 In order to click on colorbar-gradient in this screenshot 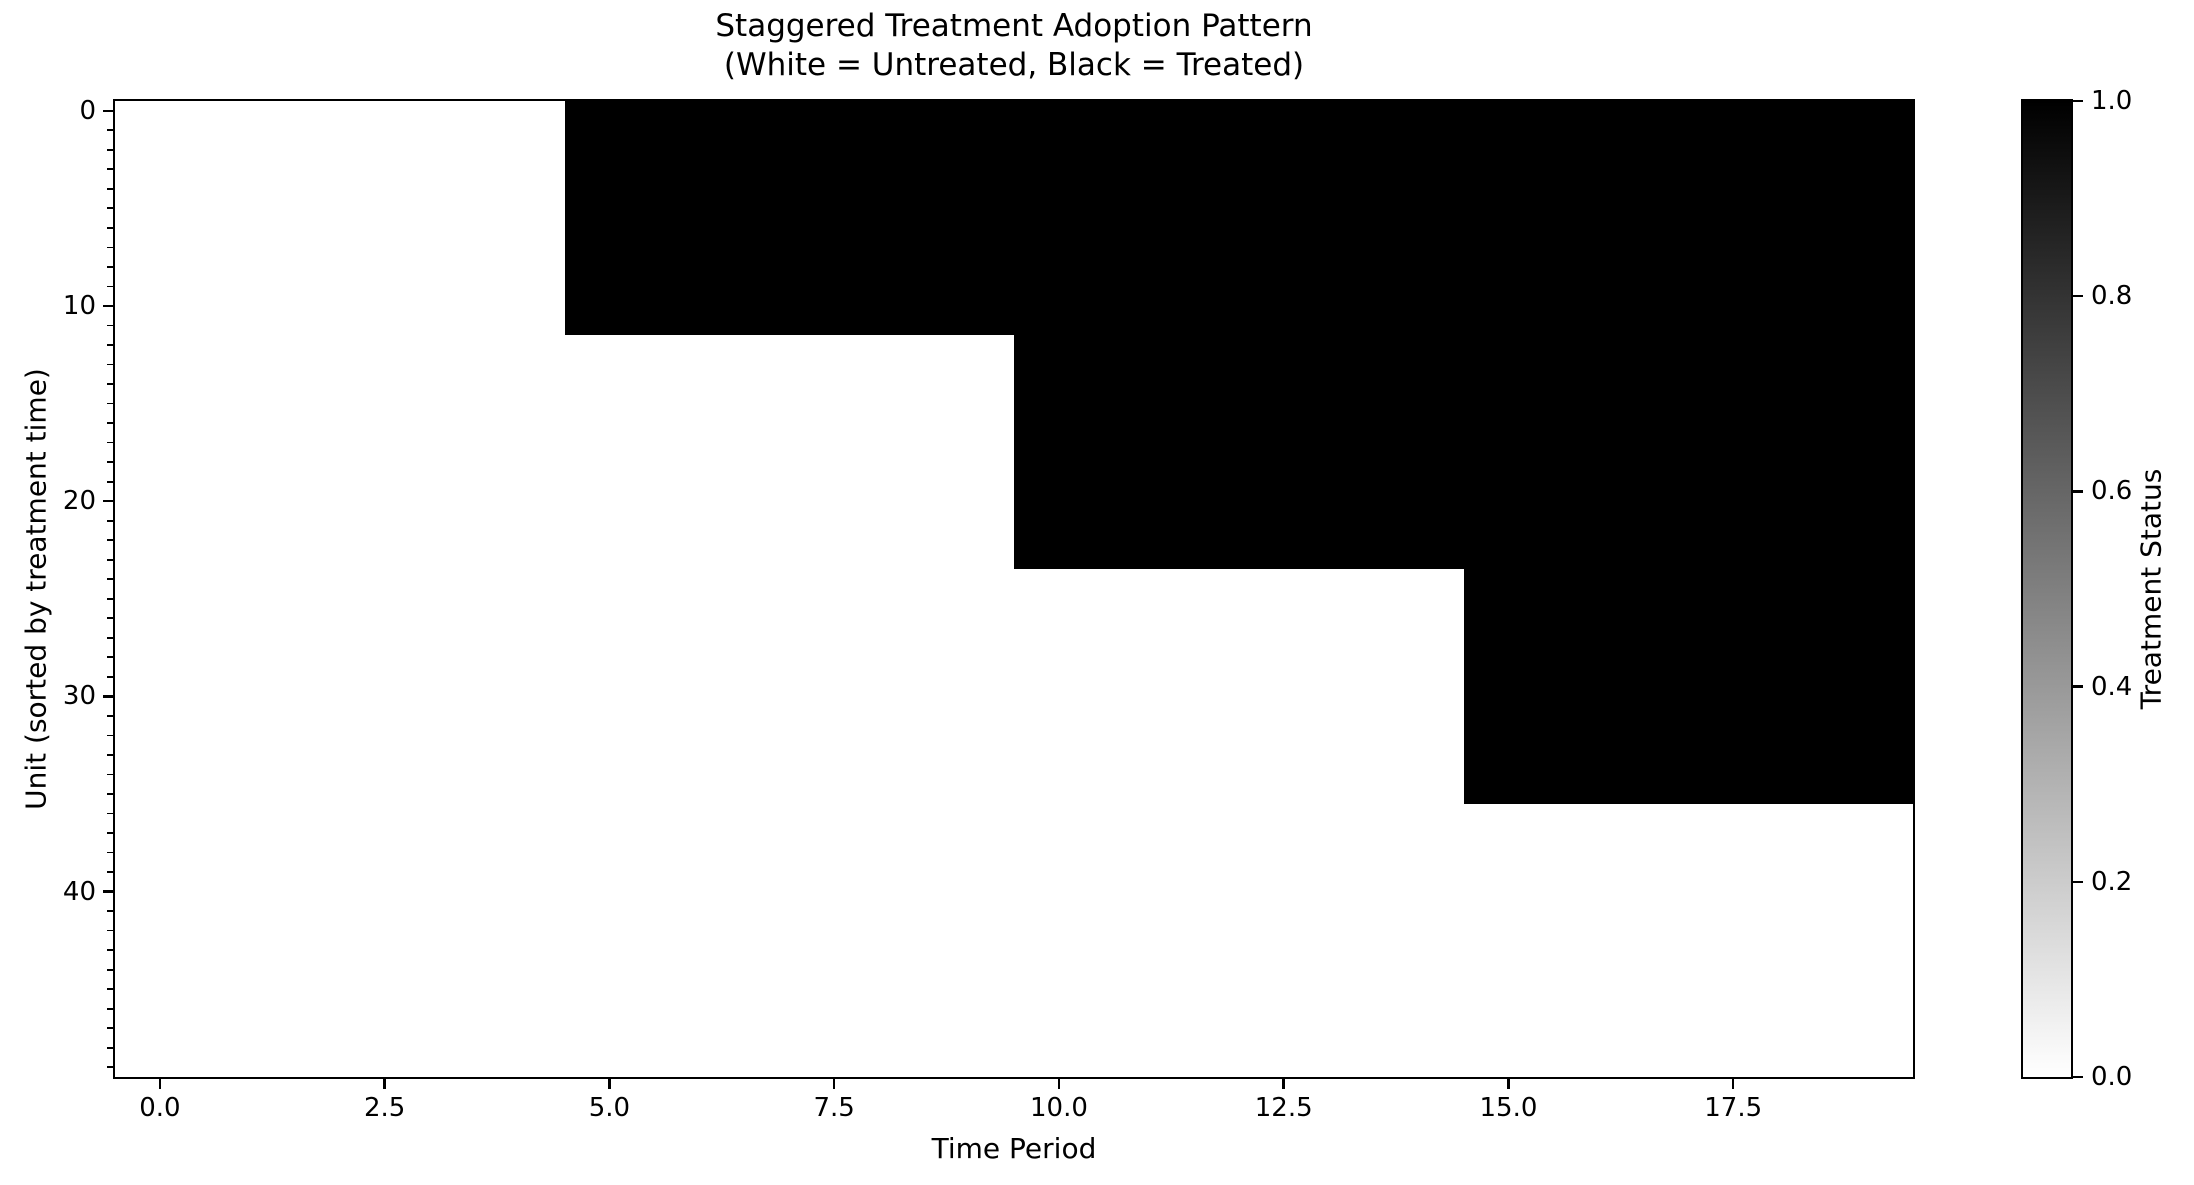, I will do `click(2047, 589)`.